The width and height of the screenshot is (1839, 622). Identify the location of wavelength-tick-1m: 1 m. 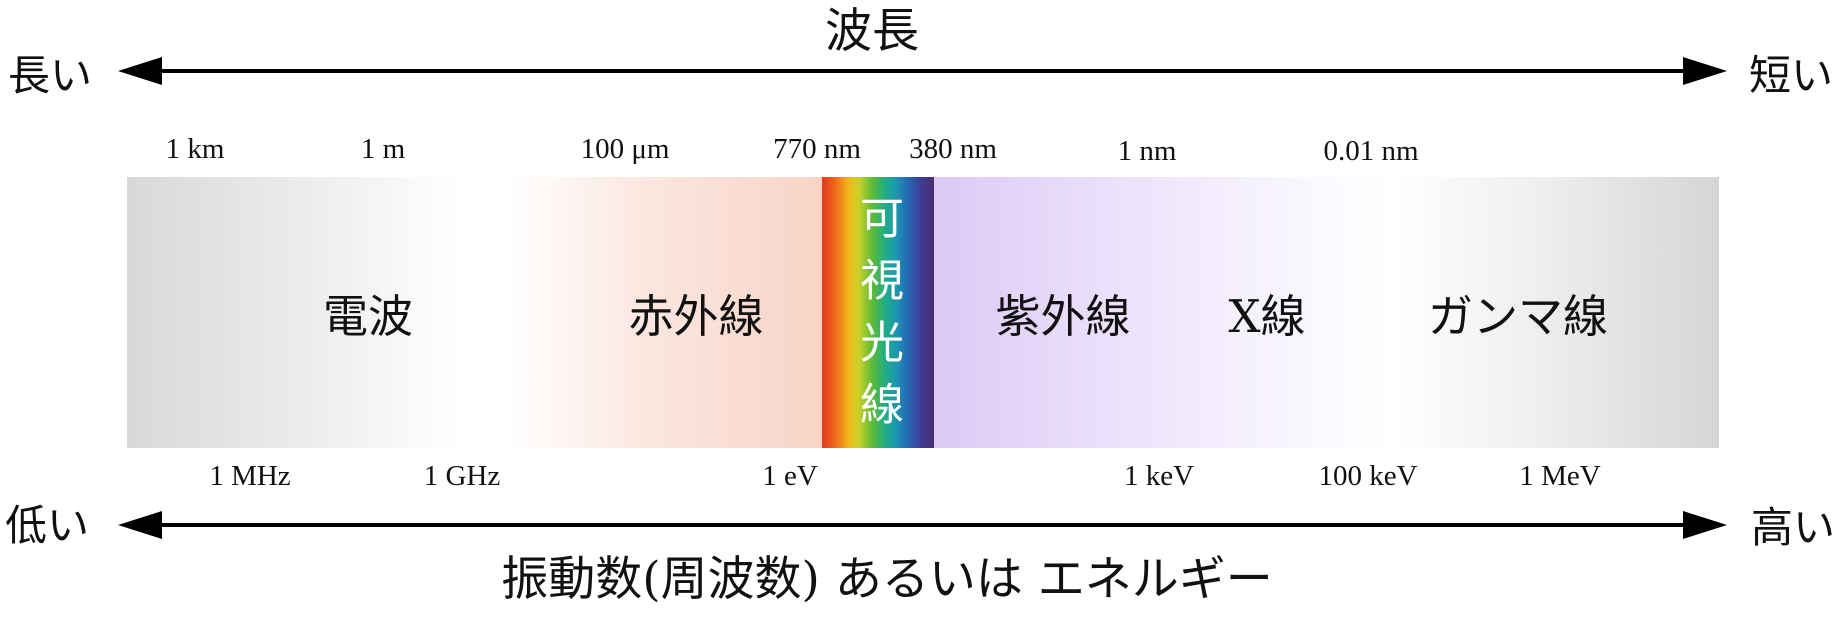
(383, 149).